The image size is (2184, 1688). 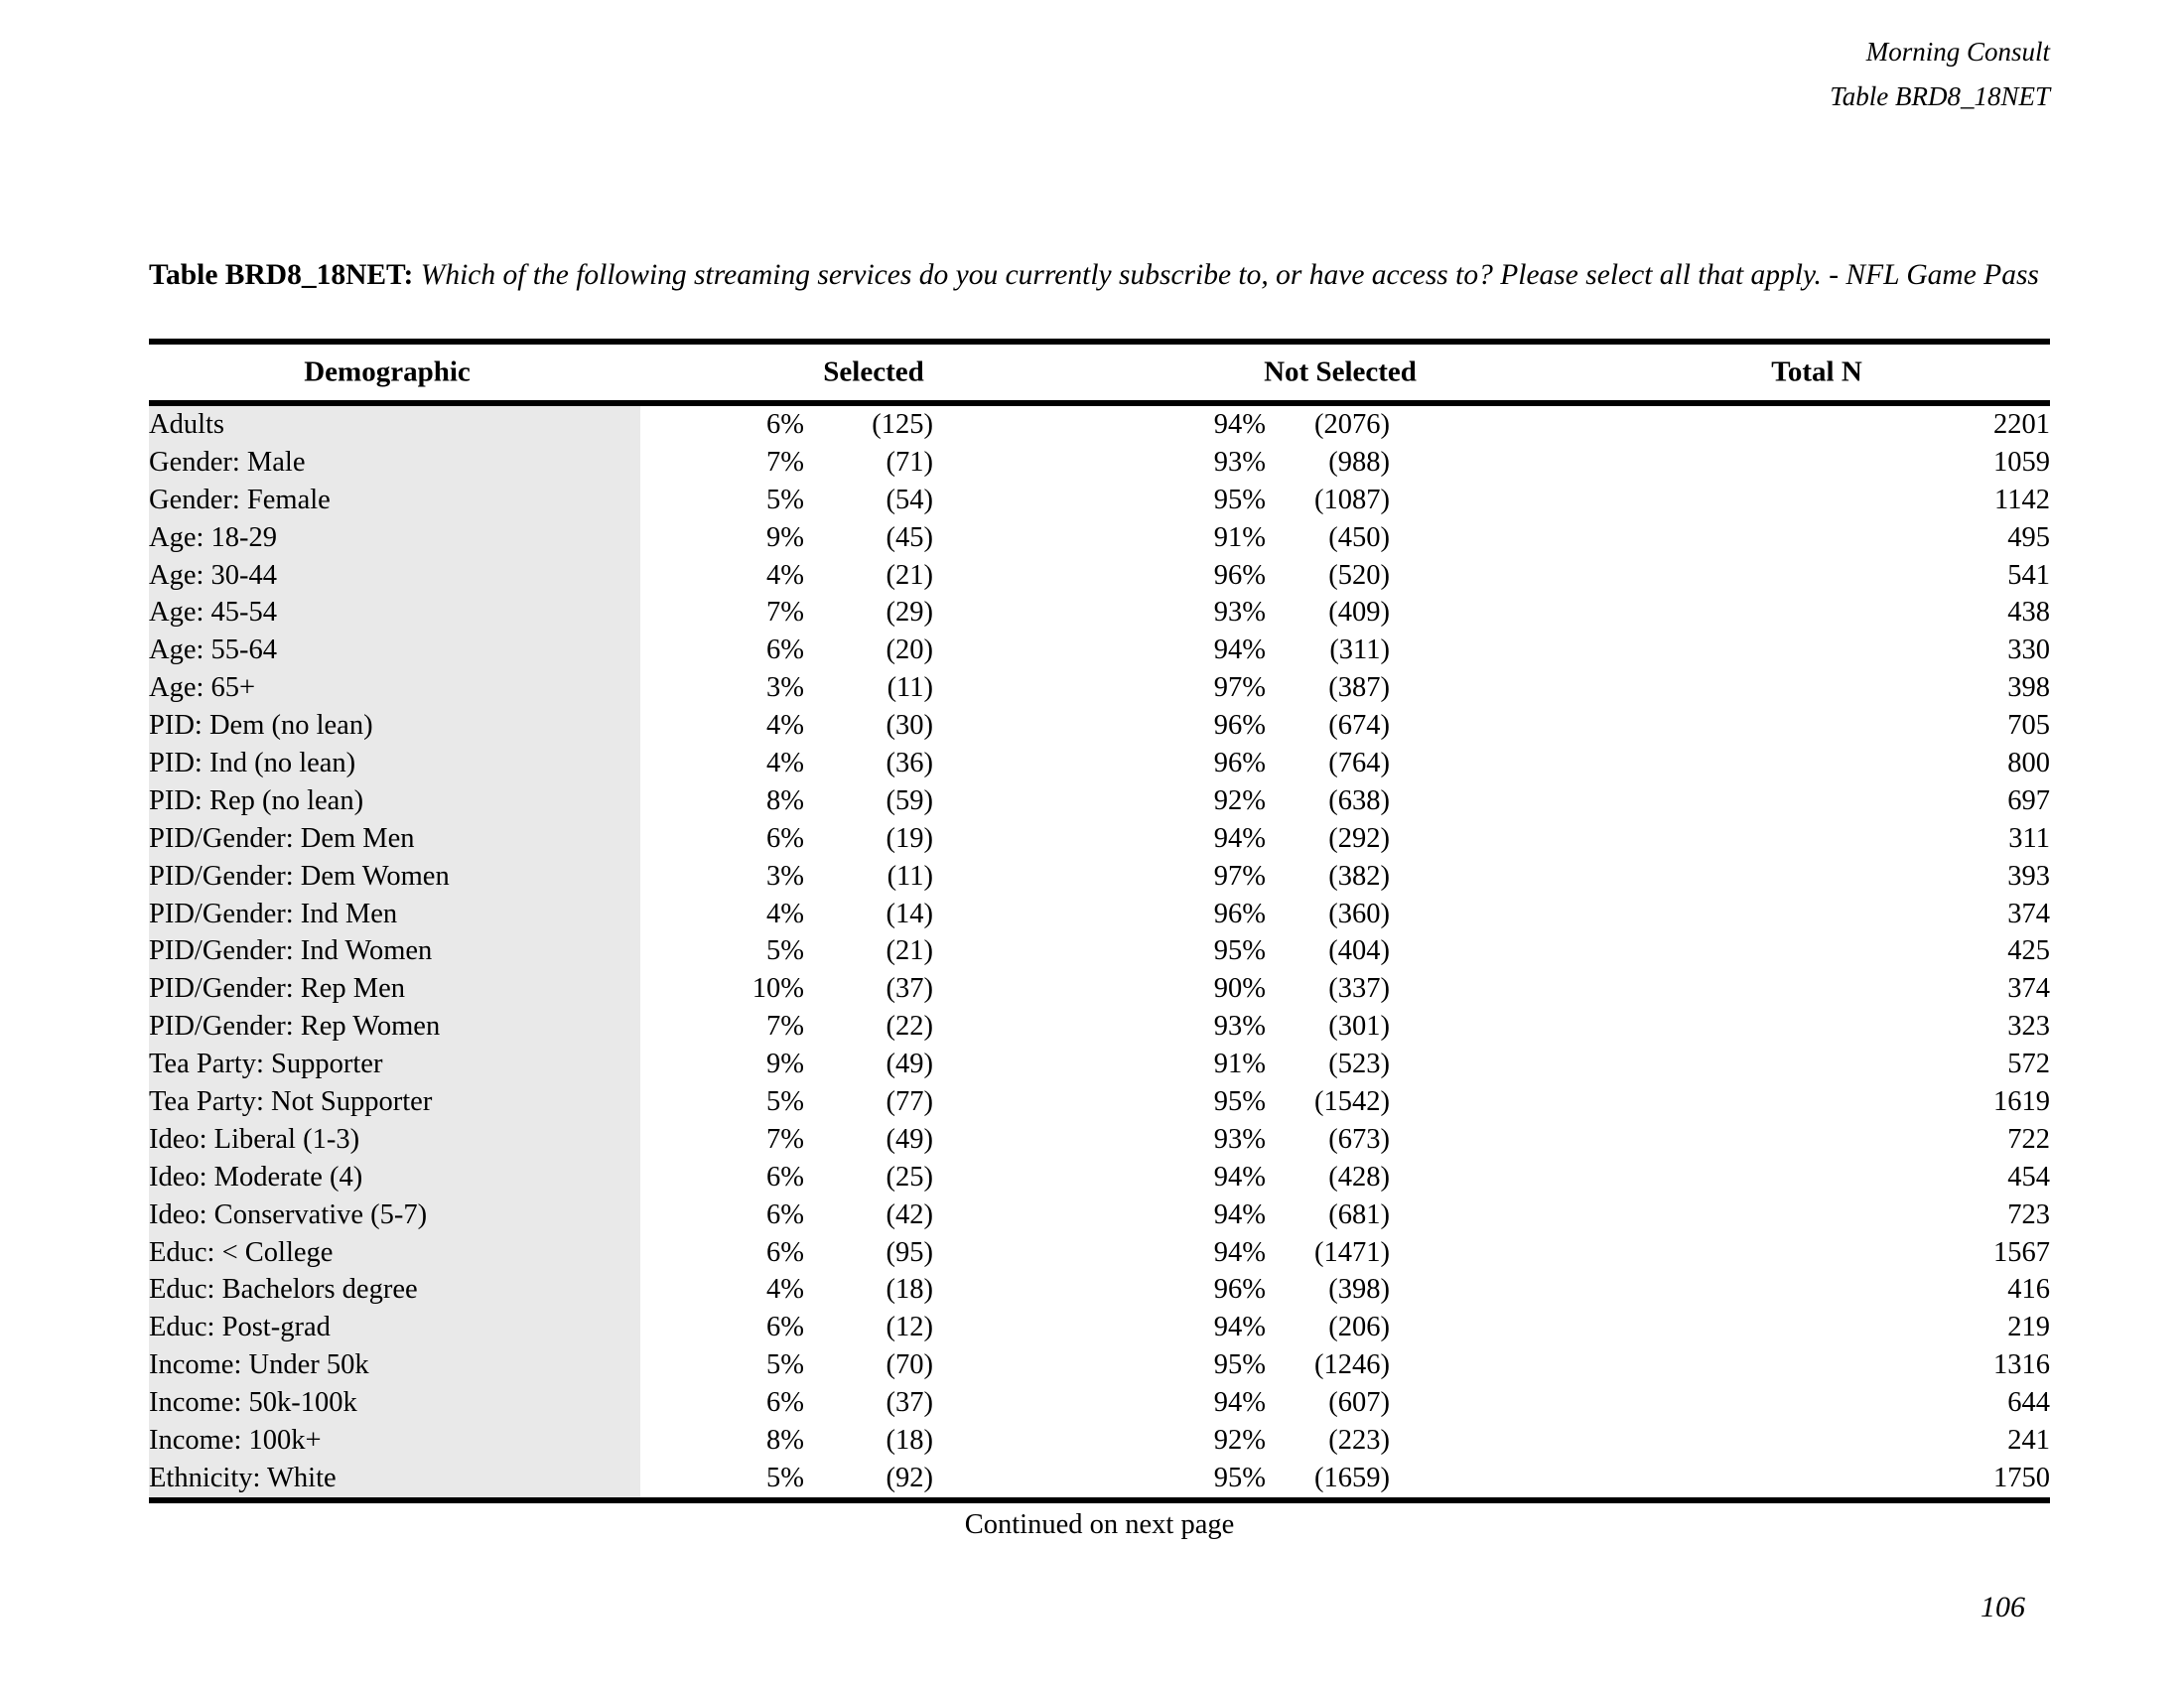 What do you see at coordinates (394, 1290) in the screenshot?
I see `demographic-cell: Educ: Bachelors degree` at bounding box center [394, 1290].